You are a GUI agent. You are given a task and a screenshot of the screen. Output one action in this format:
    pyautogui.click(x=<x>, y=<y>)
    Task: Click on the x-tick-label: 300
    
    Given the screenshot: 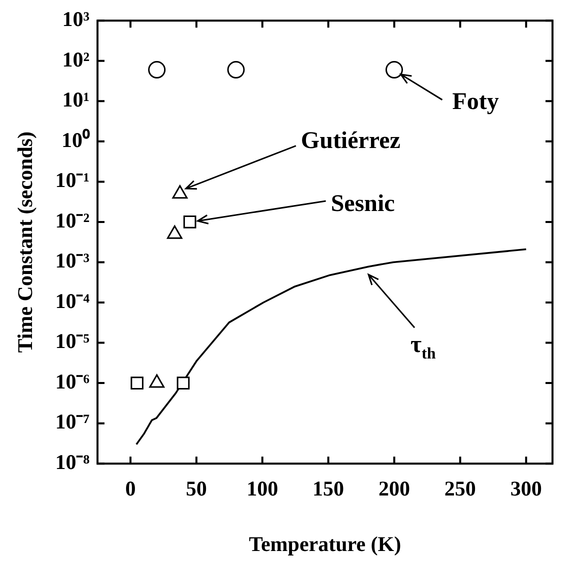 What is the action you would take?
    pyautogui.click(x=526, y=488)
    